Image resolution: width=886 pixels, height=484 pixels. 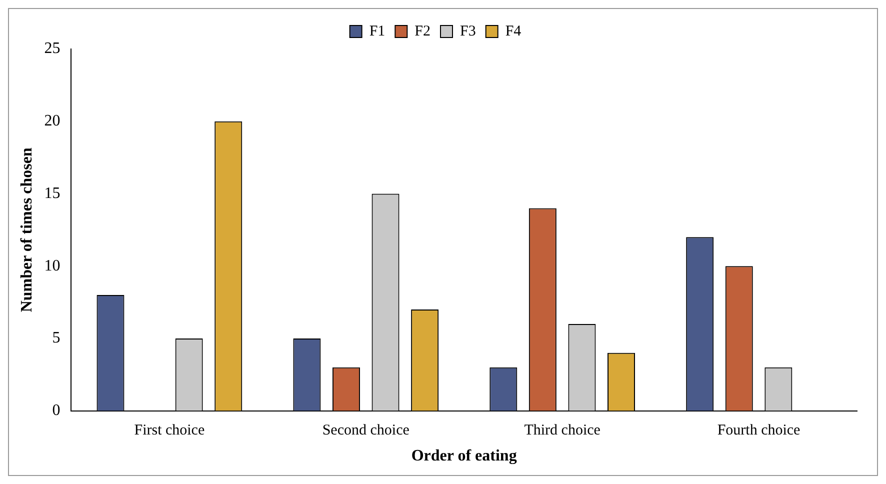 I want to click on legend-label: F4, so click(x=513, y=31).